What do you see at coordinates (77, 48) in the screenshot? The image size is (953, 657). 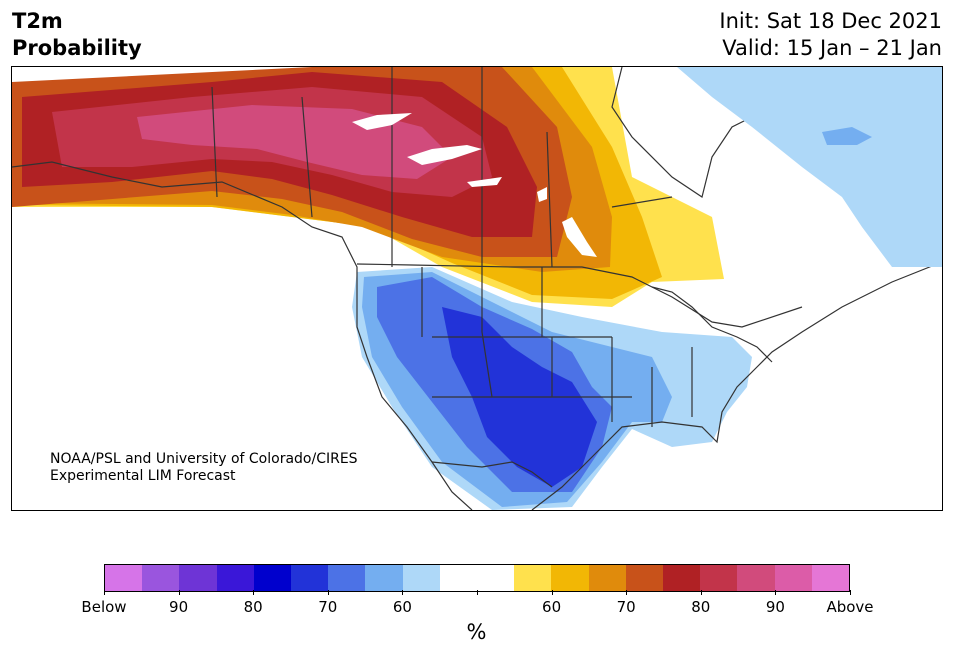 I see `title-line-2: Probability` at bounding box center [77, 48].